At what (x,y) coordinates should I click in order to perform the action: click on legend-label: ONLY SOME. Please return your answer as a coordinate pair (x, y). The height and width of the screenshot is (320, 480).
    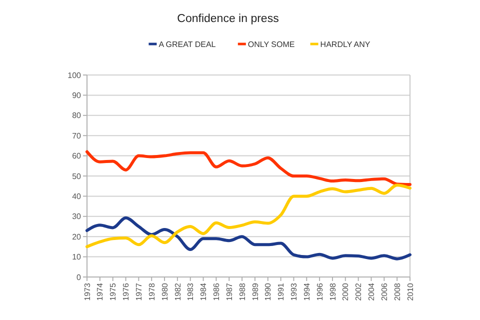
    Looking at the image, I should click on (271, 44).